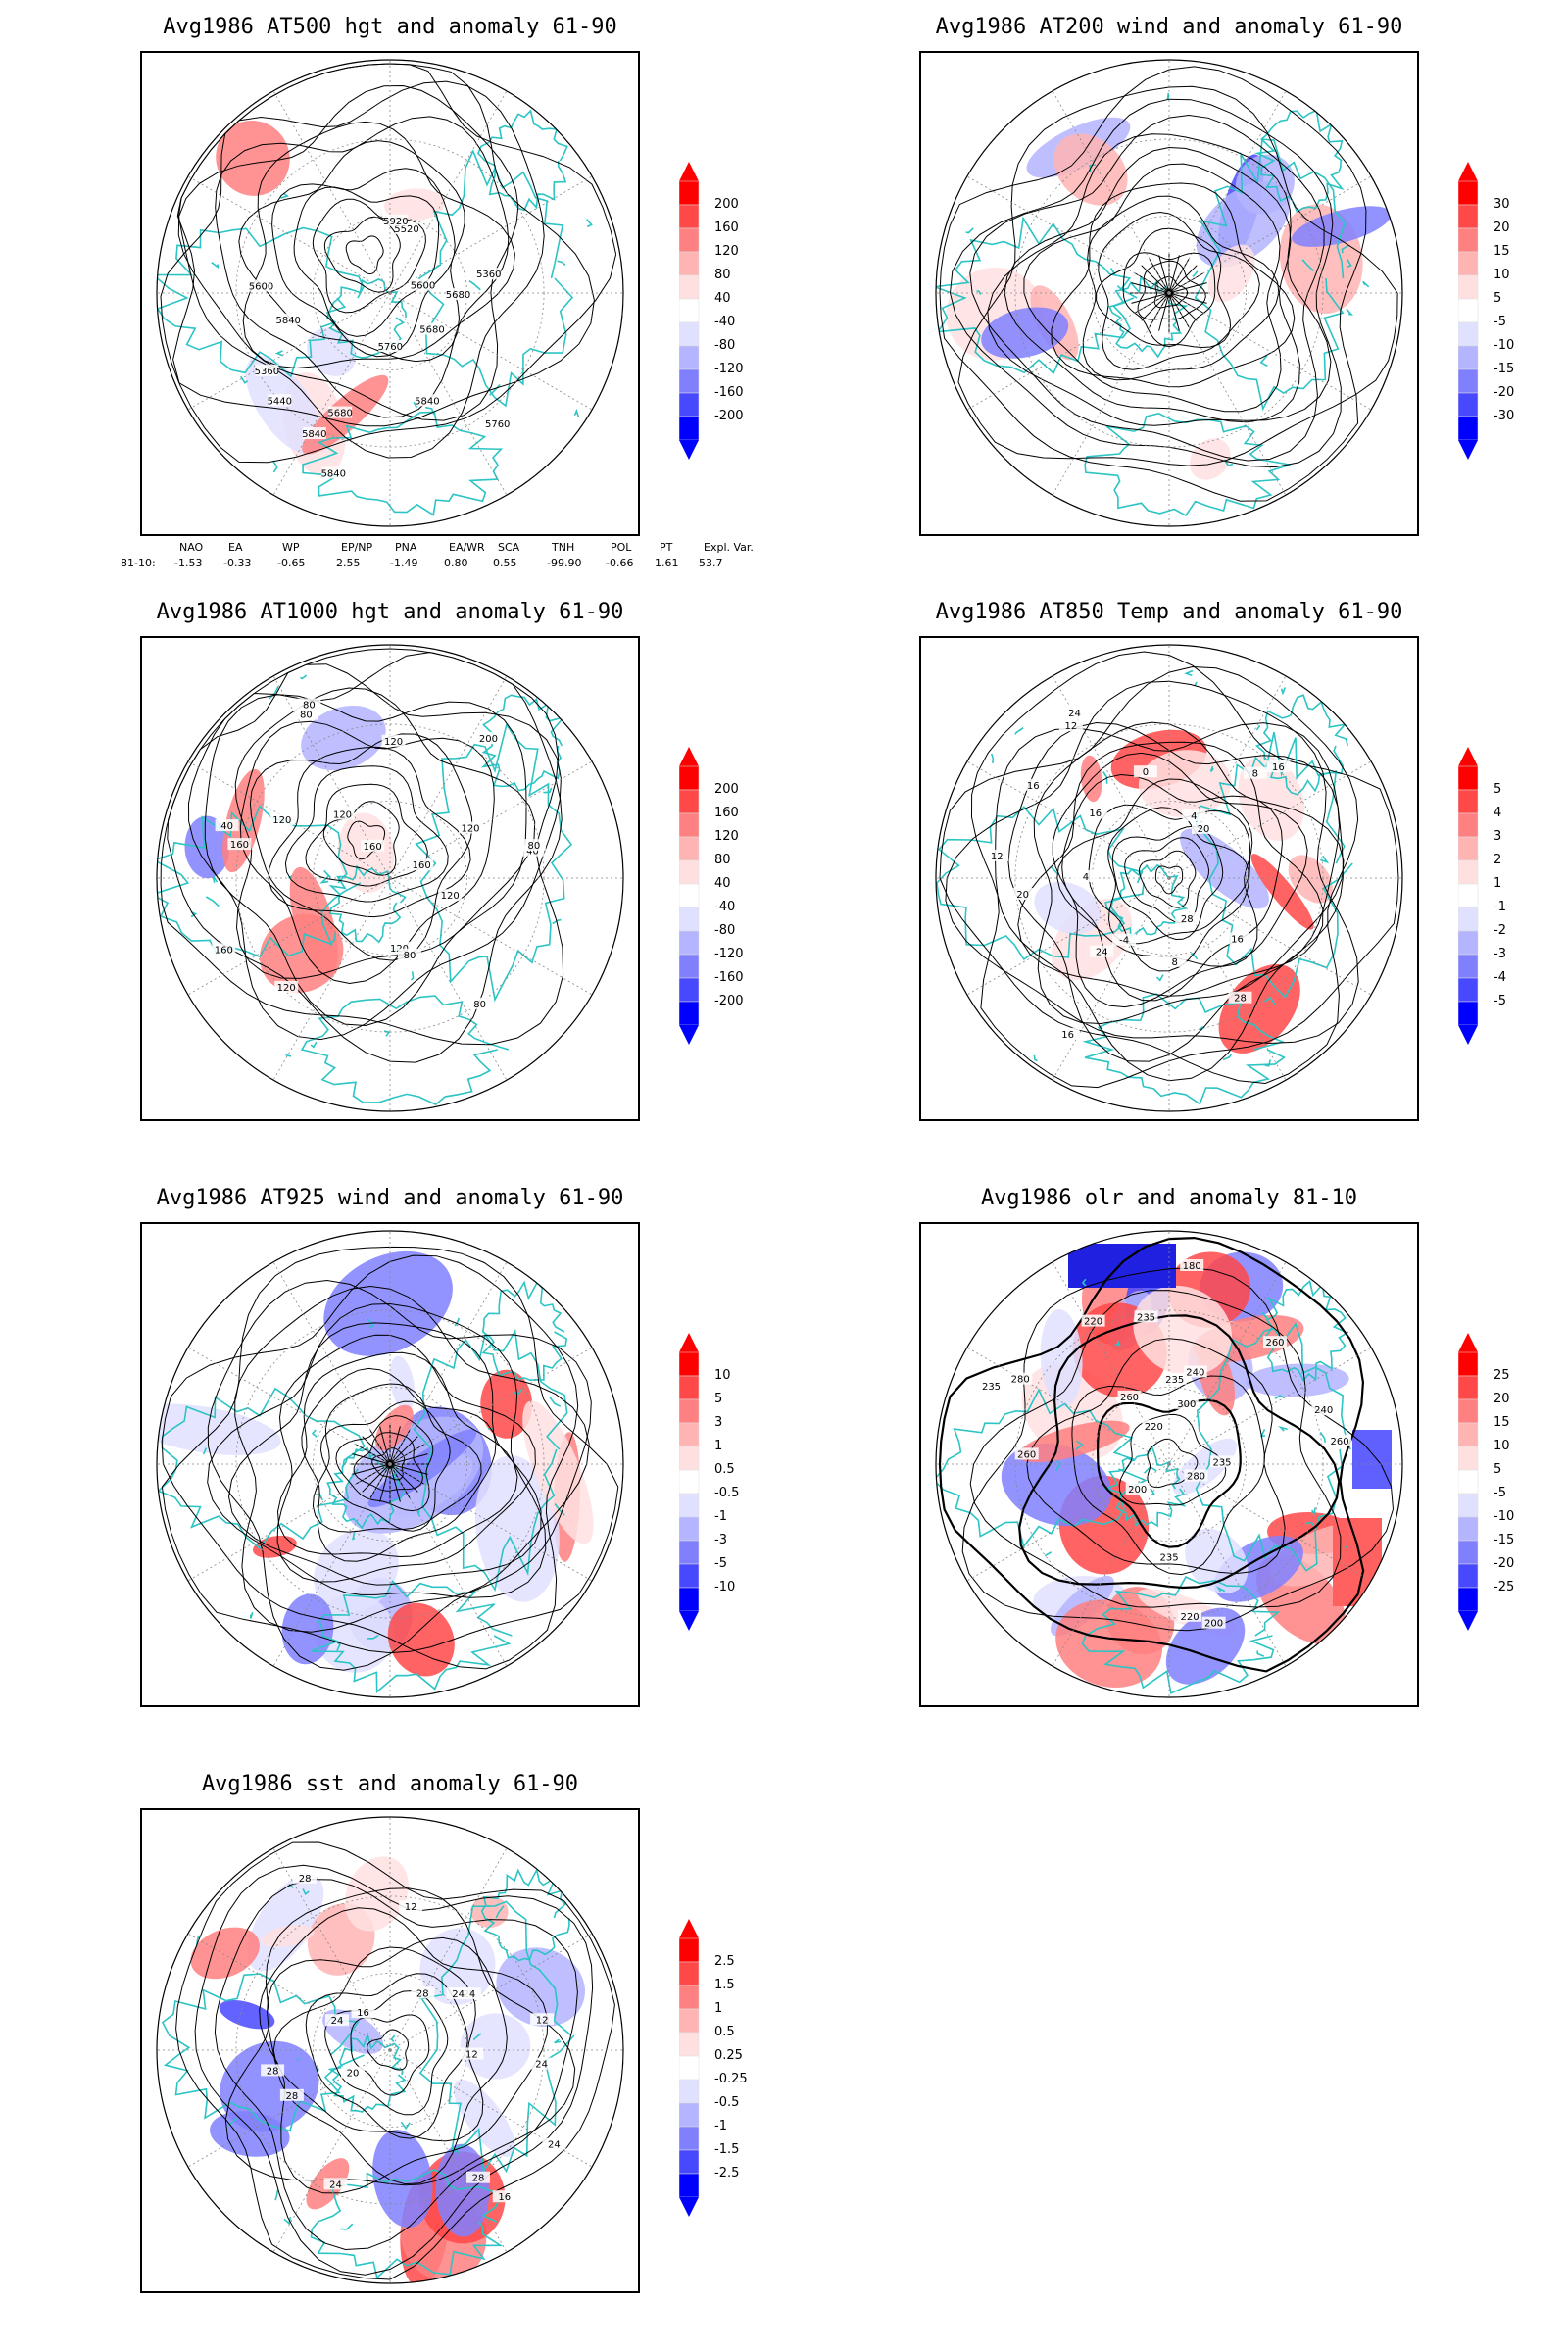  I want to click on contour-label: 240, so click(1195, 1373).